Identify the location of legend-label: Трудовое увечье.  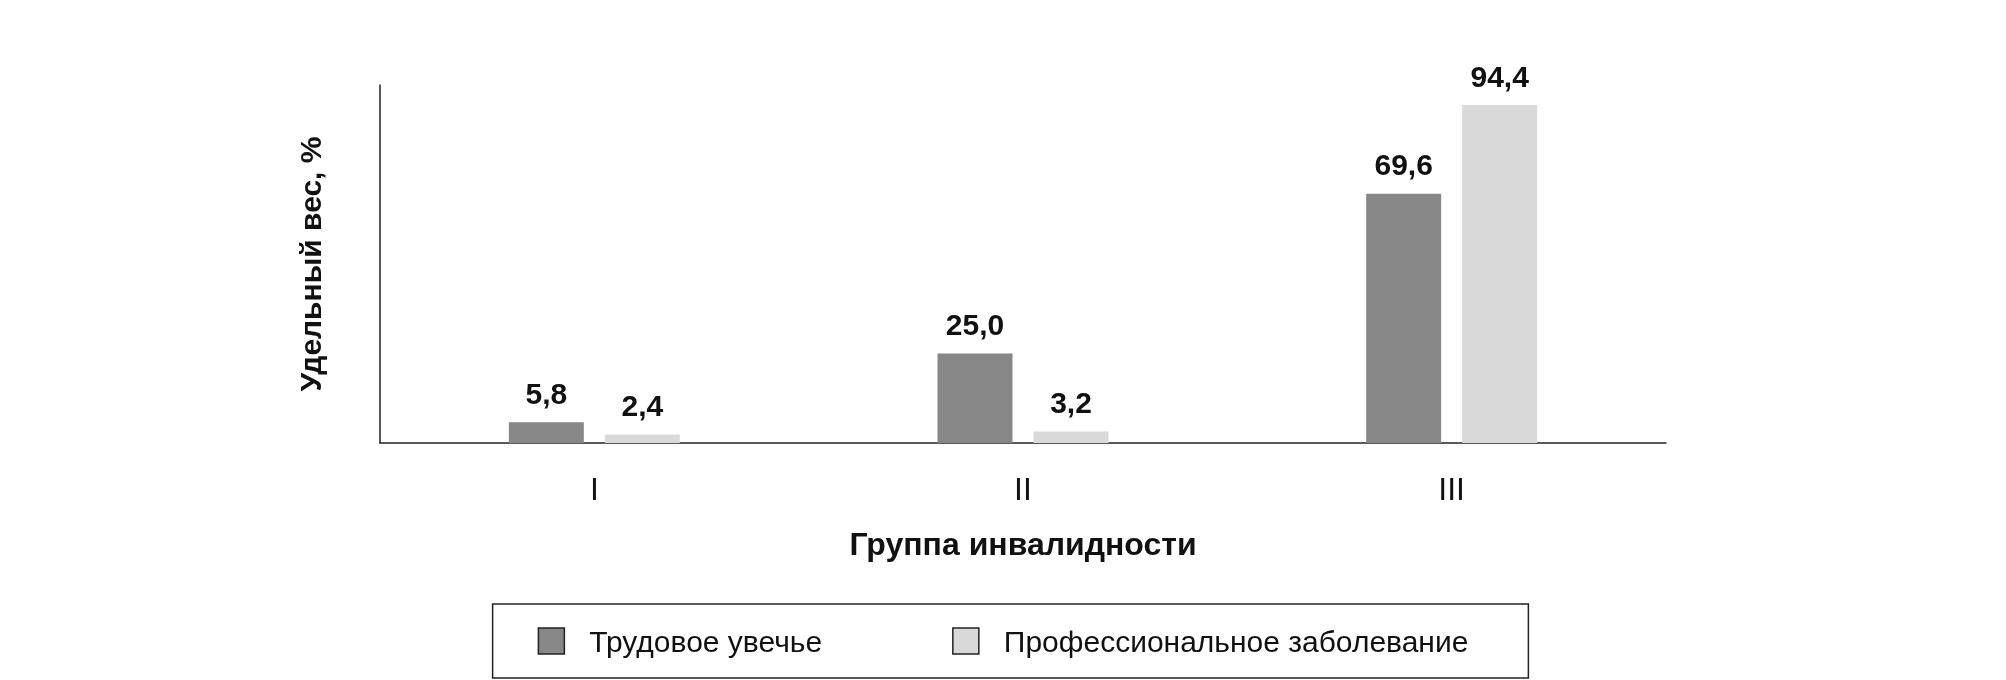
(706, 641).